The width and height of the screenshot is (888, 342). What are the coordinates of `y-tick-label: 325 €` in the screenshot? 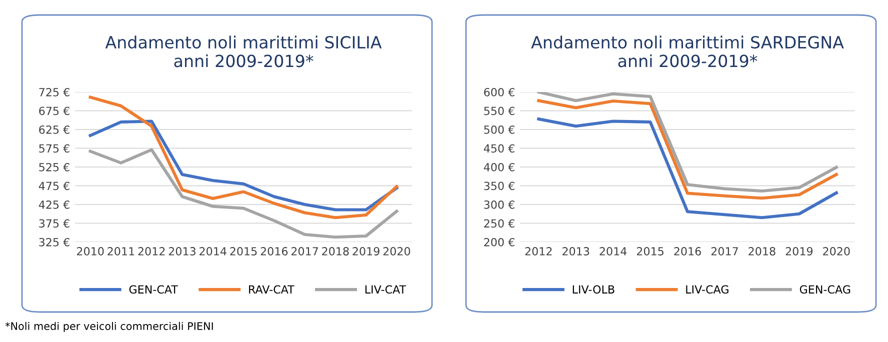 It's located at (54, 242).